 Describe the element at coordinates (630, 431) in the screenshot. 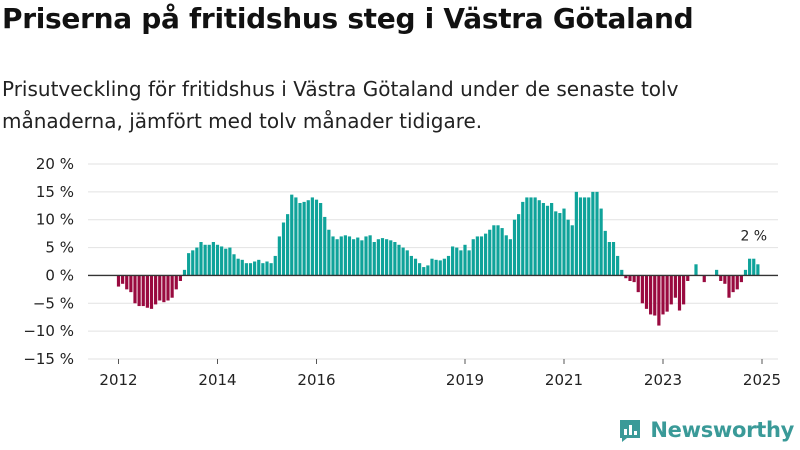

I see `bar-chart-logo-icon` at that location.